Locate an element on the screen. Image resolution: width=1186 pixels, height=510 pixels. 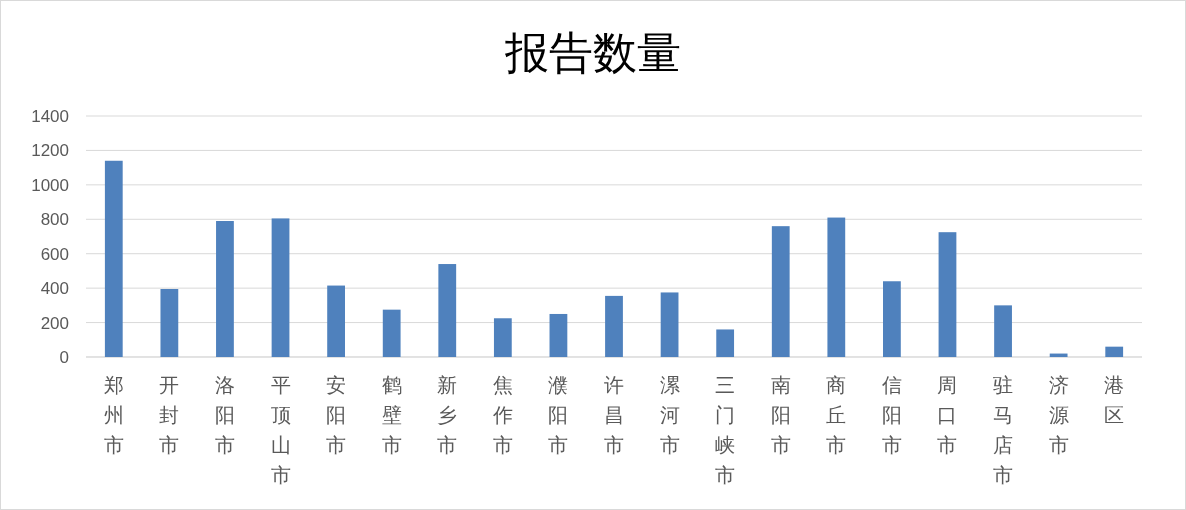
x-tick-label: 信阳市 is located at coordinates (891, 415).